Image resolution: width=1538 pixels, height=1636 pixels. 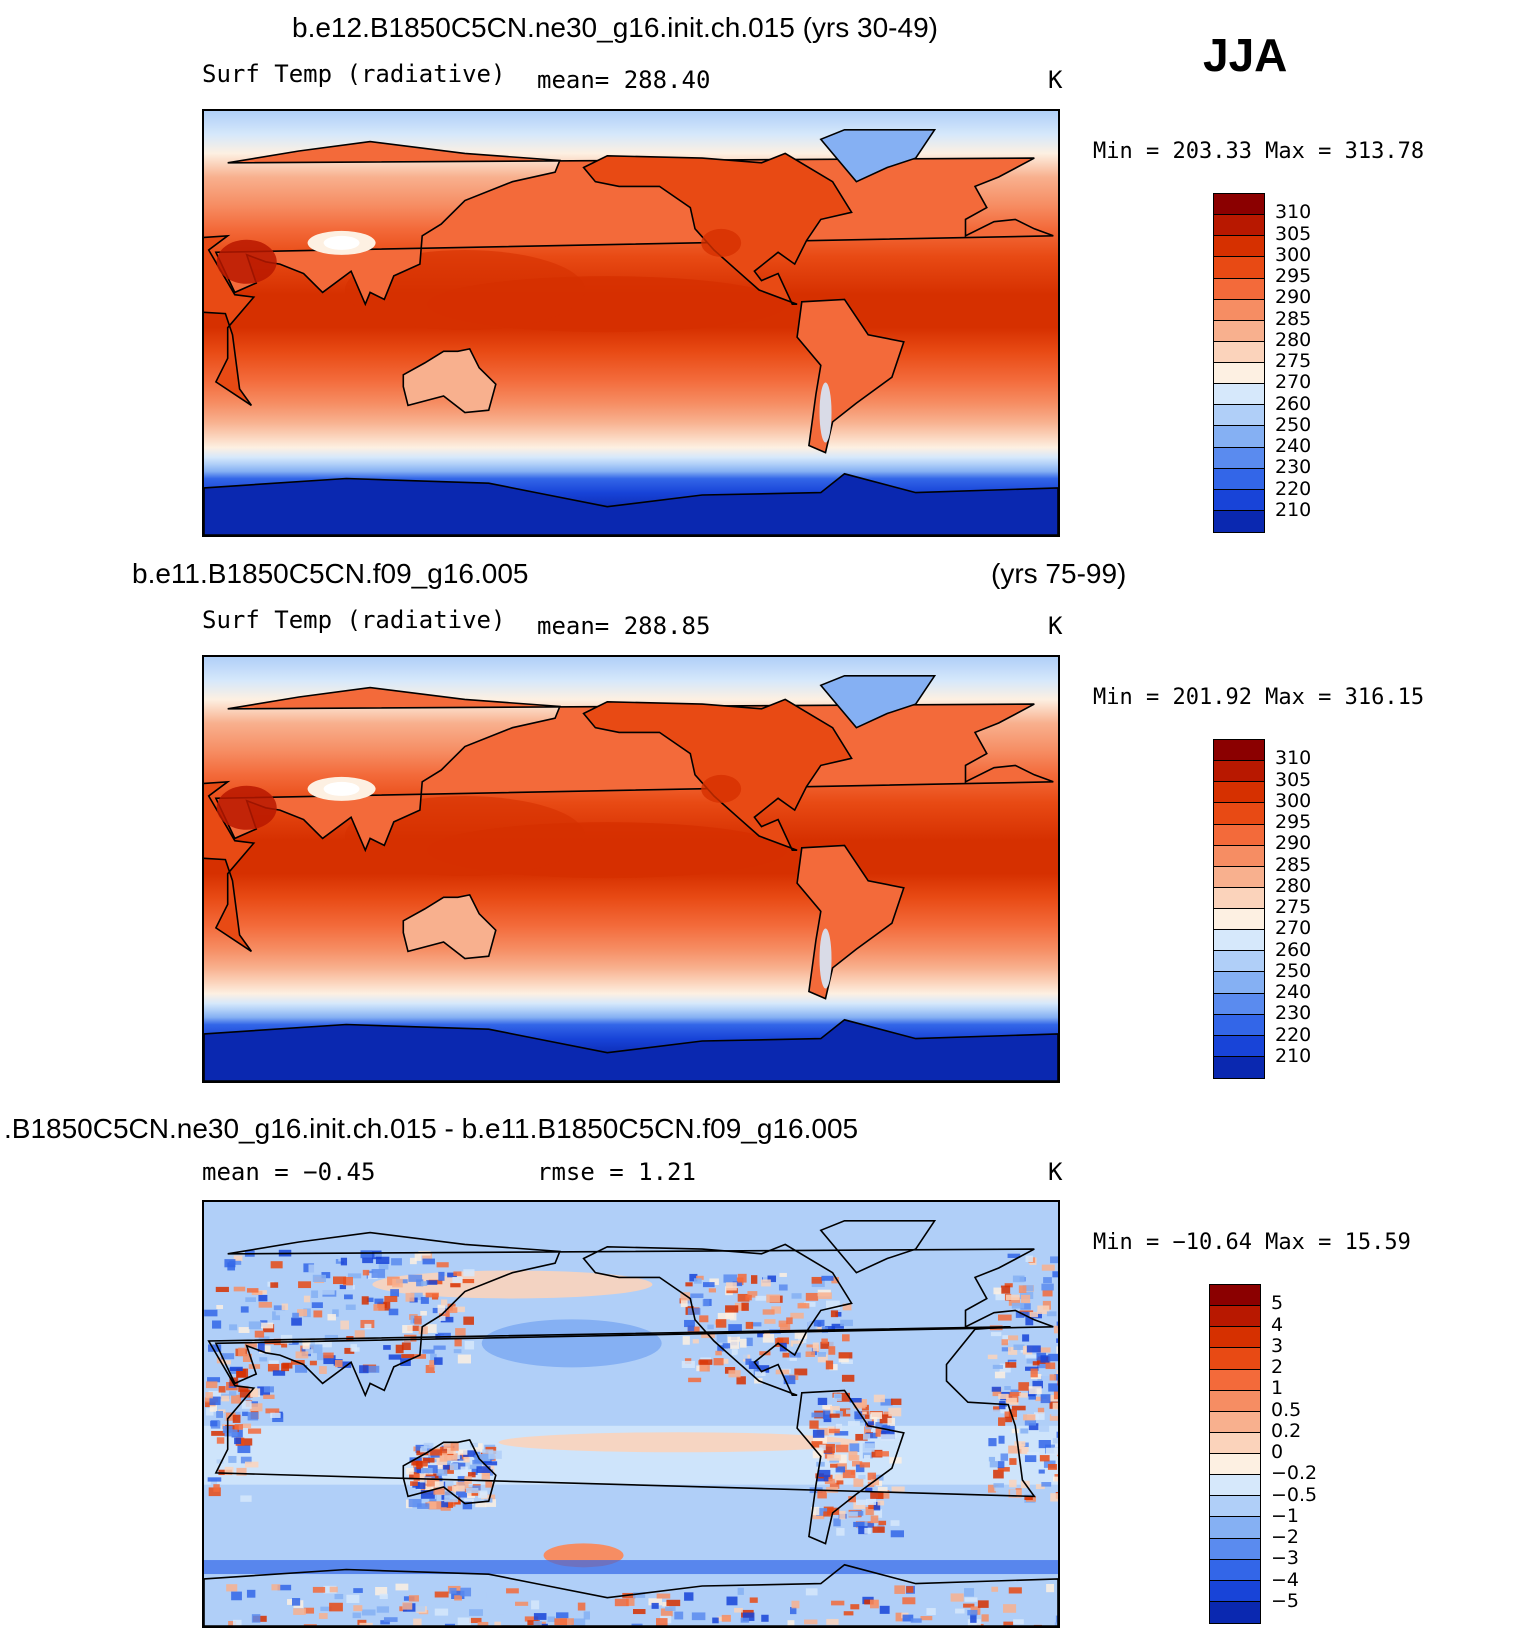 What do you see at coordinates (289, 1172) in the screenshot?
I see `panel3-mean: mean = −0.45` at bounding box center [289, 1172].